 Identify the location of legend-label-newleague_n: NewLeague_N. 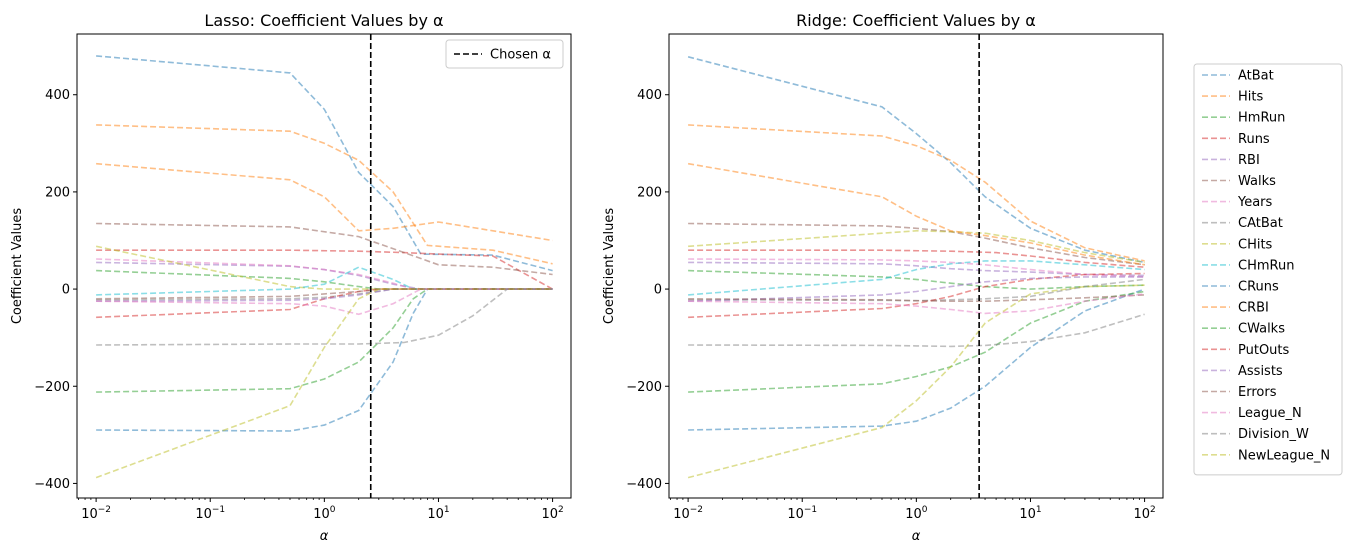
(1284, 455).